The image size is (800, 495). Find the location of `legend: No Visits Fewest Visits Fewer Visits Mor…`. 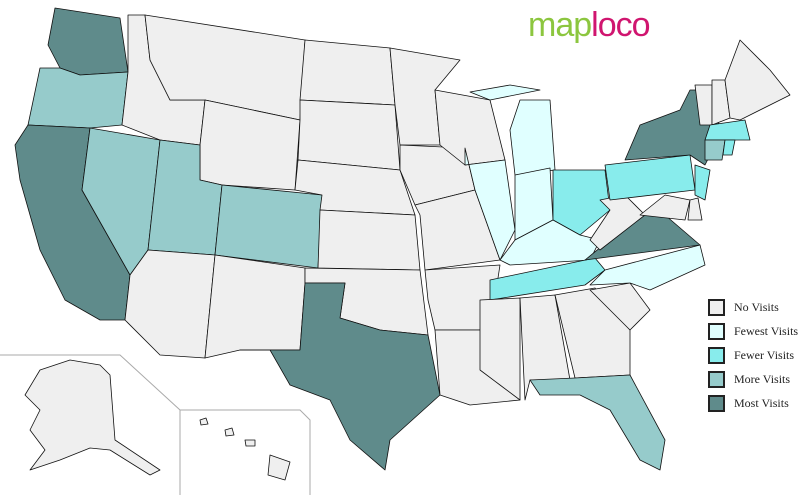

legend: No Visits Fewest Visits Fewer Visits Mor… is located at coordinates (753, 355).